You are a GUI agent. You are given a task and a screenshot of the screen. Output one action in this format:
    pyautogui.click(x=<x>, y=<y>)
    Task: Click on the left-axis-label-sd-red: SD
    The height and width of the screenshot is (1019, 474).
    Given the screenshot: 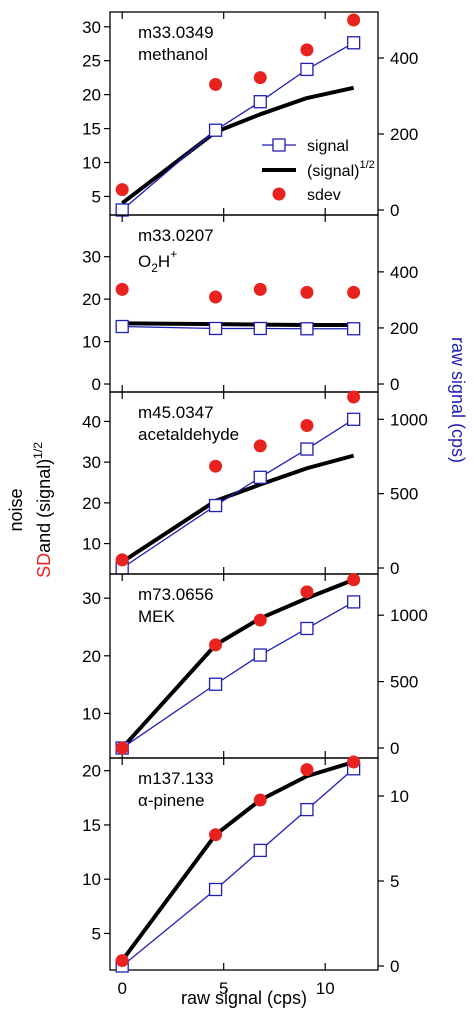 What is the action you would take?
    pyautogui.click(x=44, y=565)
    